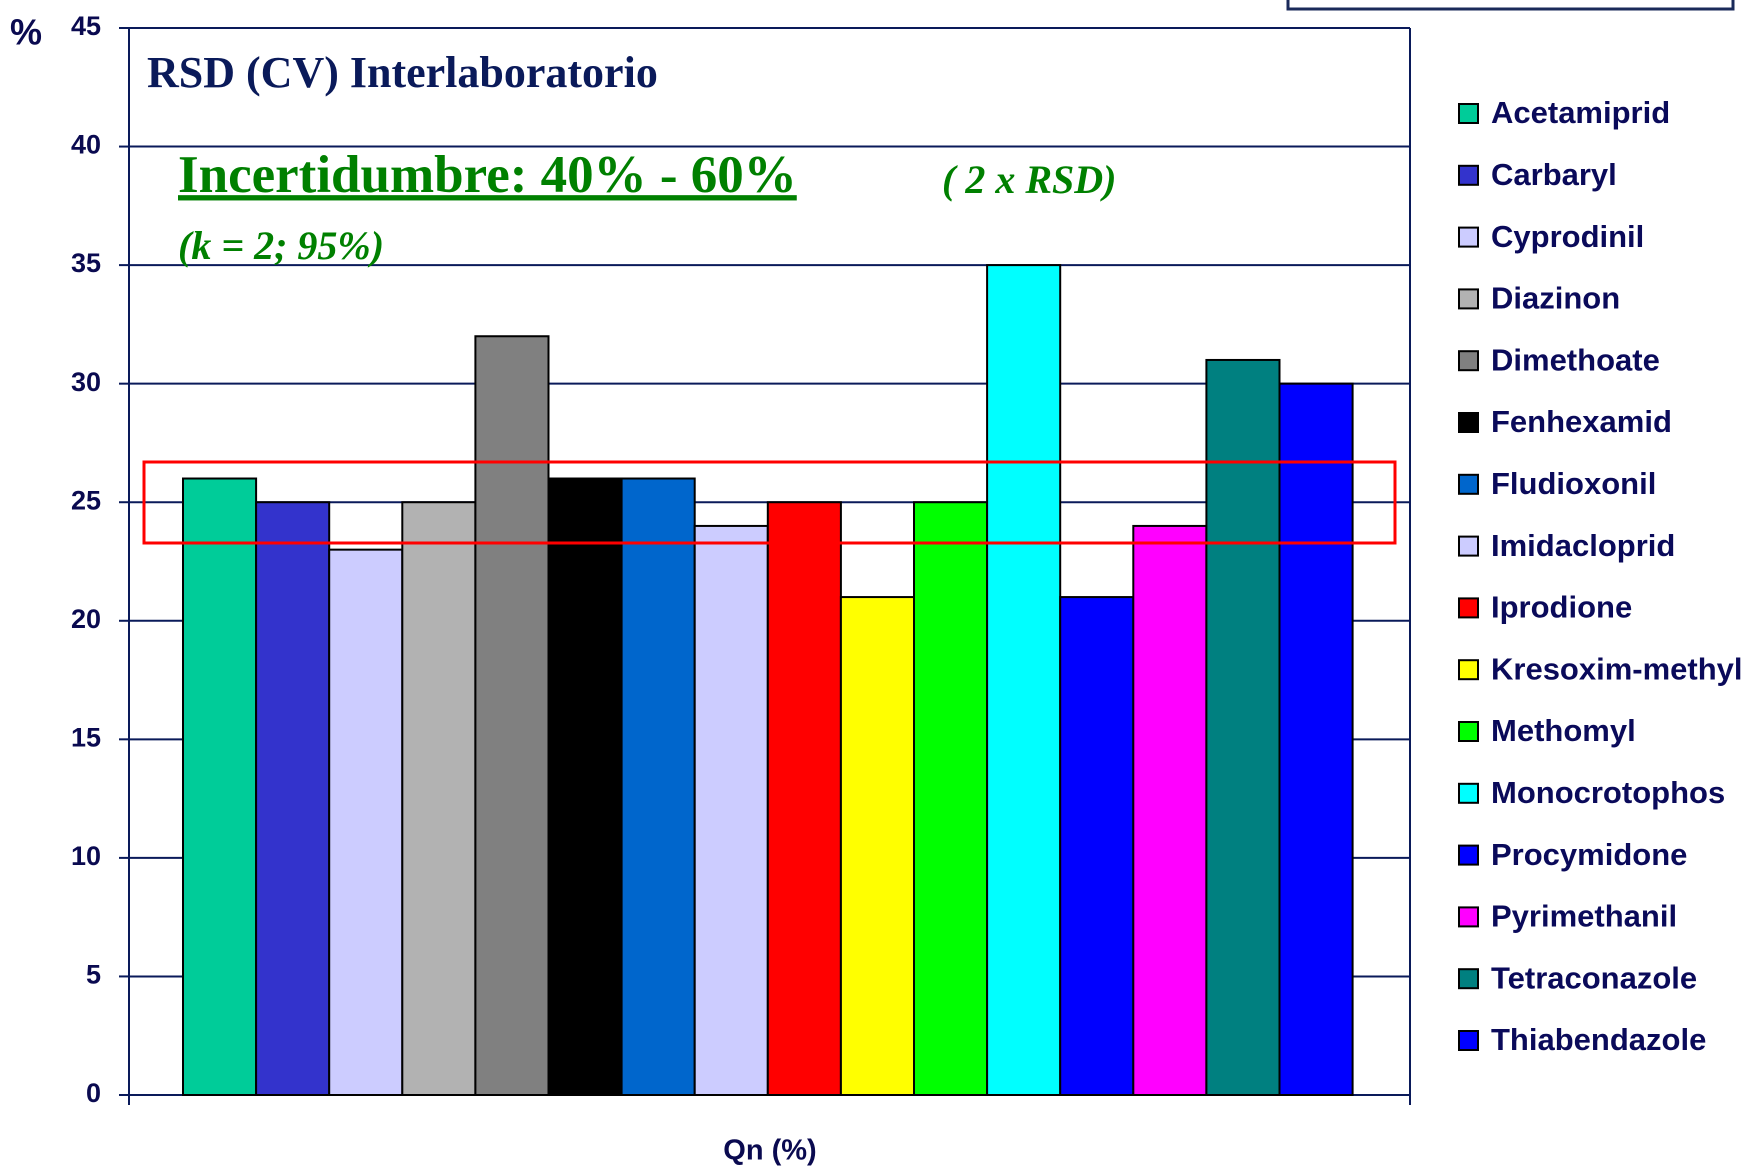 The height and width of the screenshot is (1170, 1764). Describe the element at coordinates (1583, 545) in the screenshot. I see `legend-label: Imidacloprid` at that location.